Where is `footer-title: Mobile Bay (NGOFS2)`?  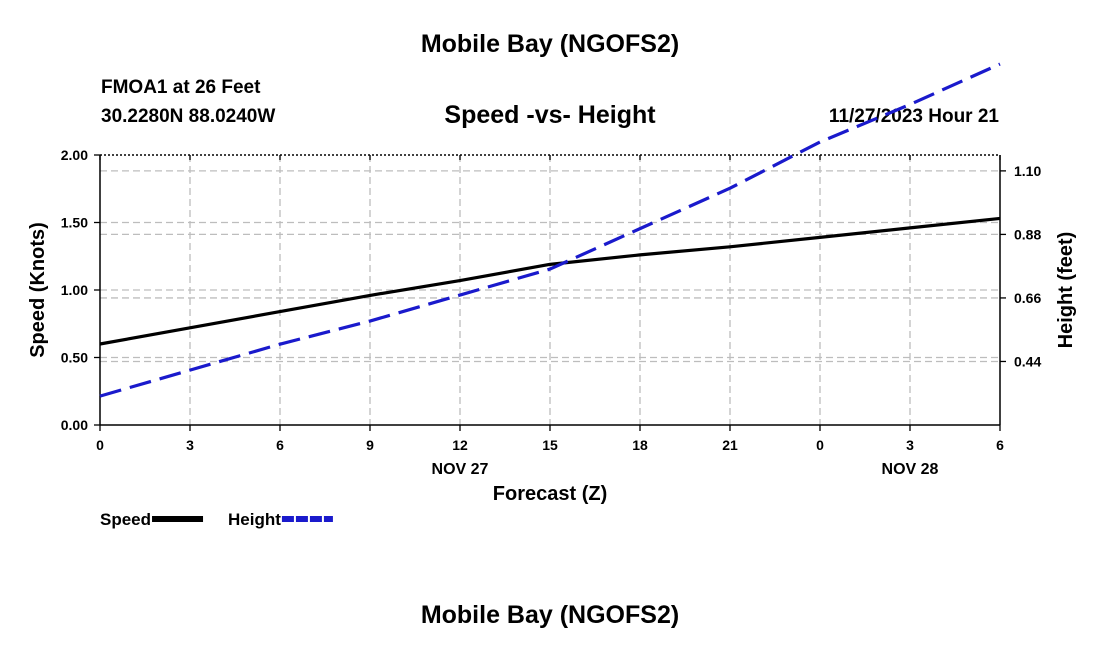 footer-title: Mobile Bay (NGOFS2) is located at coordinates (550, 615).